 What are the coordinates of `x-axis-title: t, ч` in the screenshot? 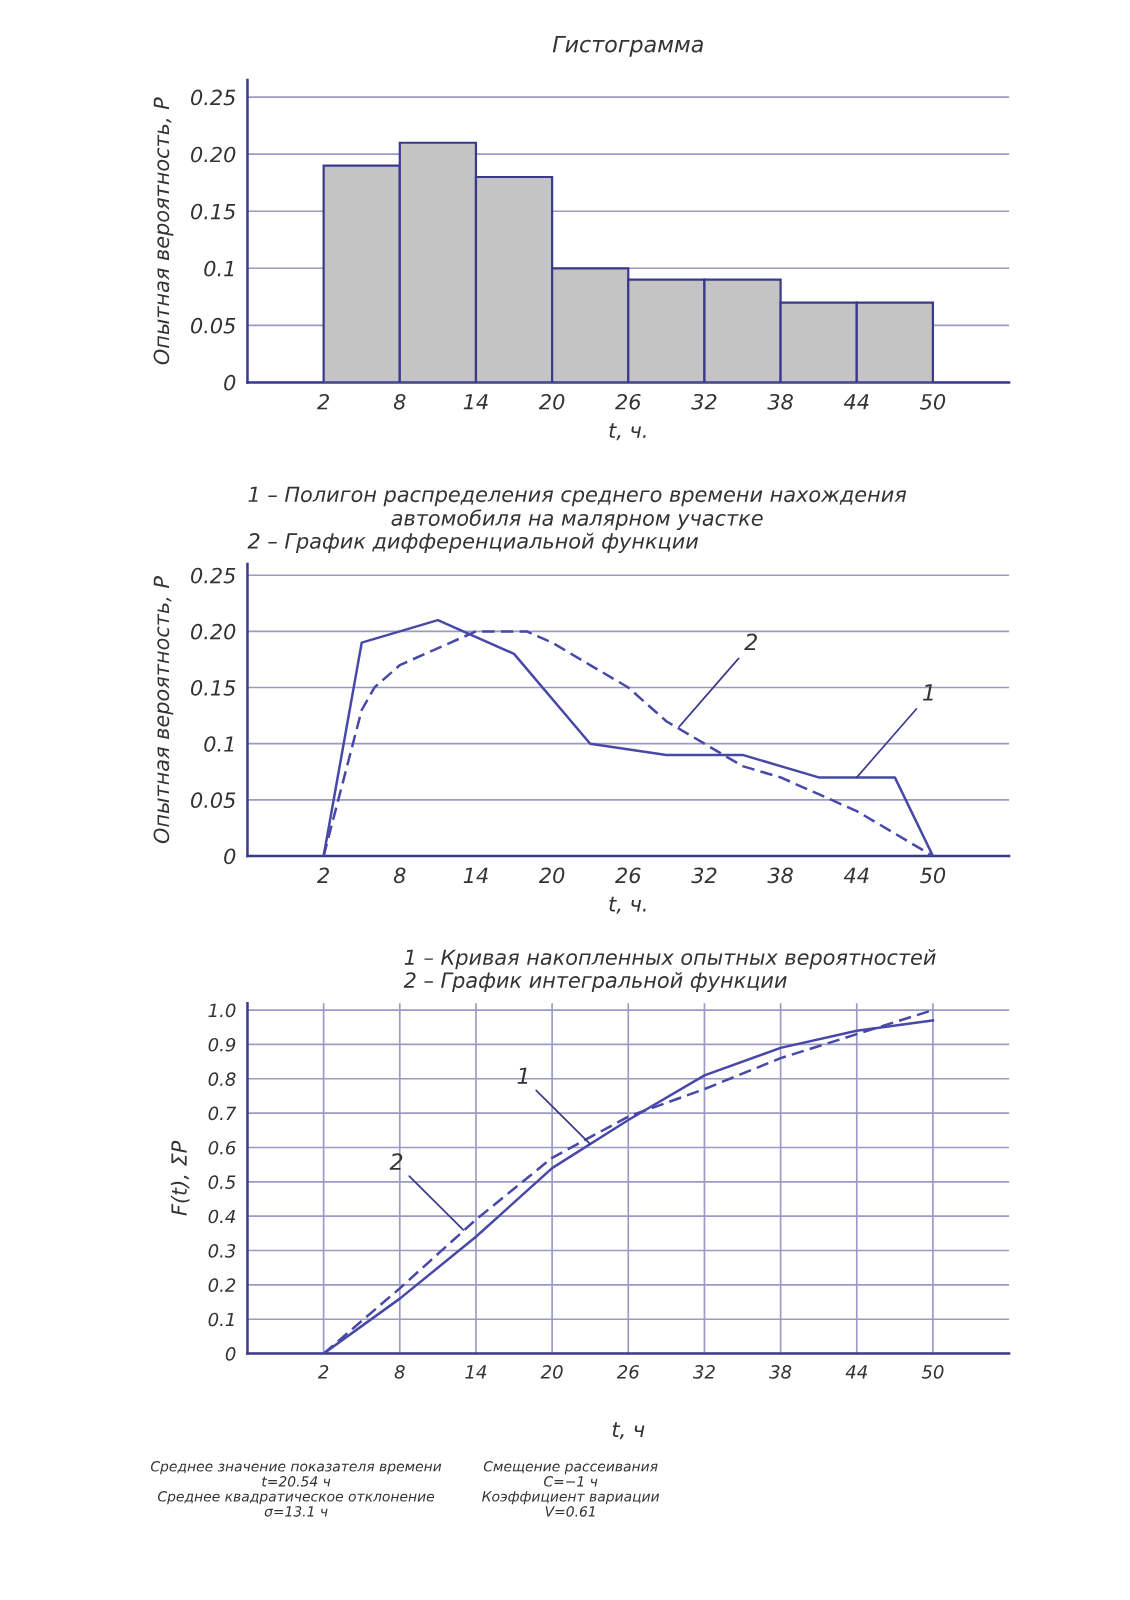 It's located at (628, 1431).